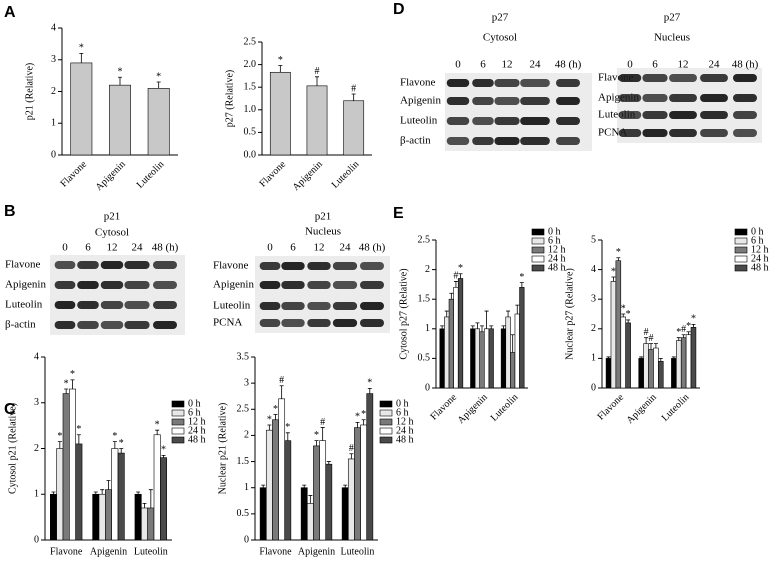 The height and width of the screenshot is (574, 778). What do you see at coordinates (194, 412) in the screenshot?
I see `legend-label: 6 h` at bounding box center [194, 412].